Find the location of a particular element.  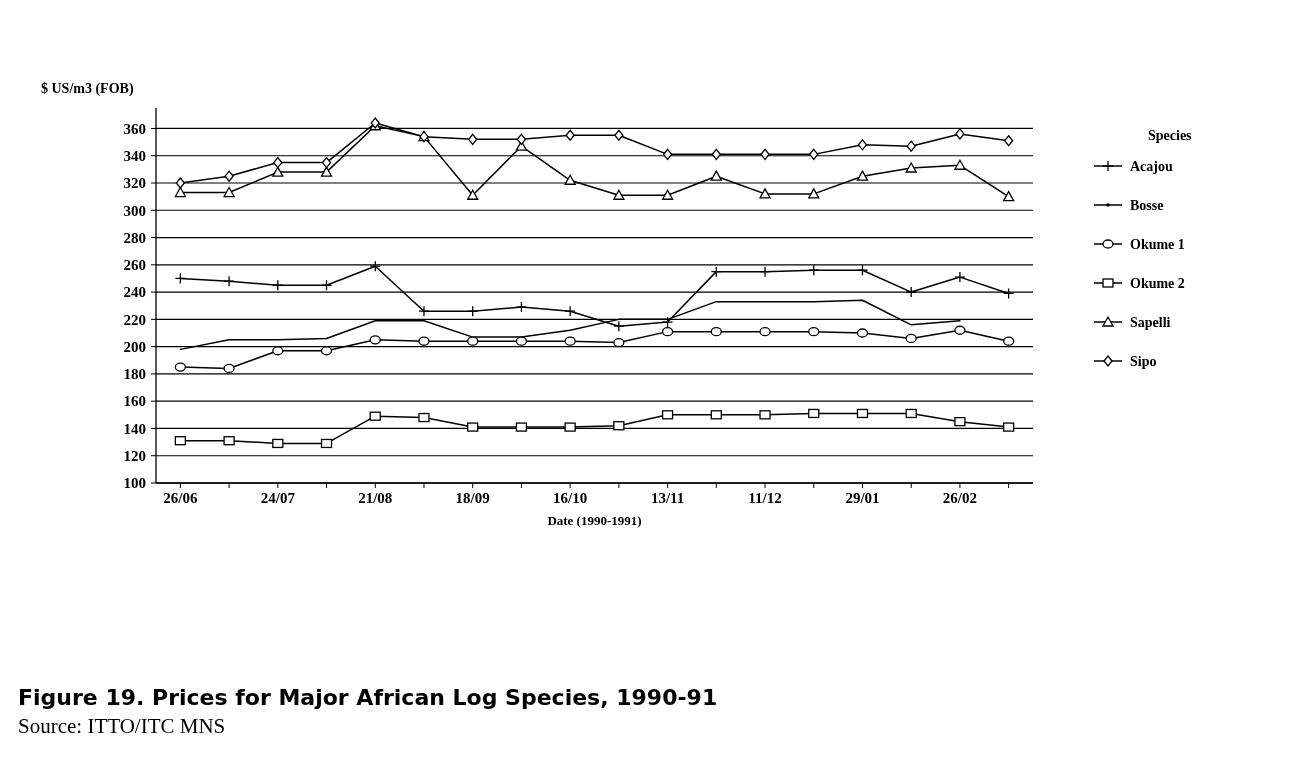

x-tick-label: 29/01 is located at coordinates (862, 498).